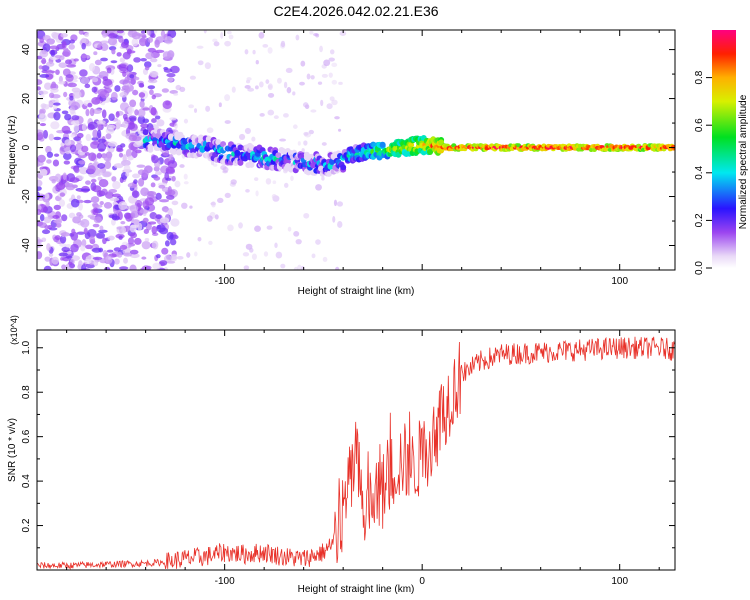 The image size is (750, 600). Describe the element at coordinates (26, 481) in the screenshot. I see `y-tick-label: 0.4` at that location.